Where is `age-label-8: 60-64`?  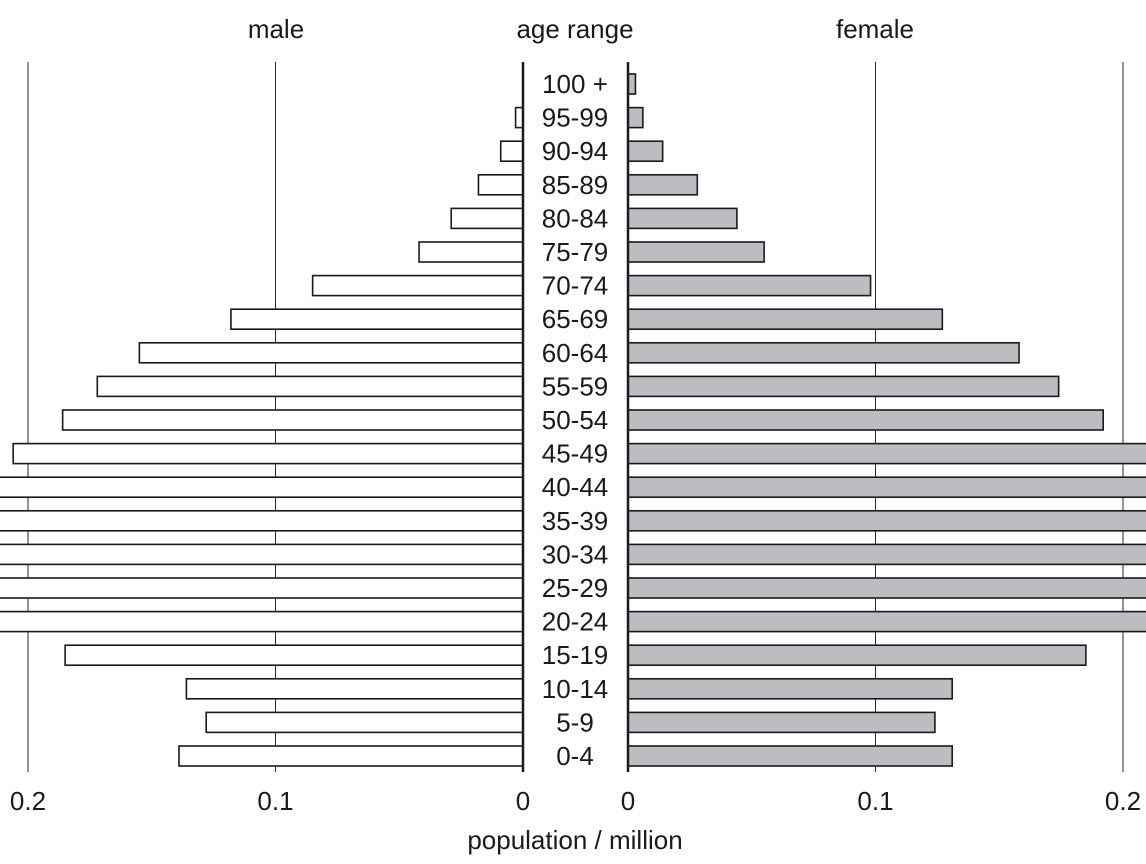 age-label-8: 60-64 is located at coordinates (575, 353).